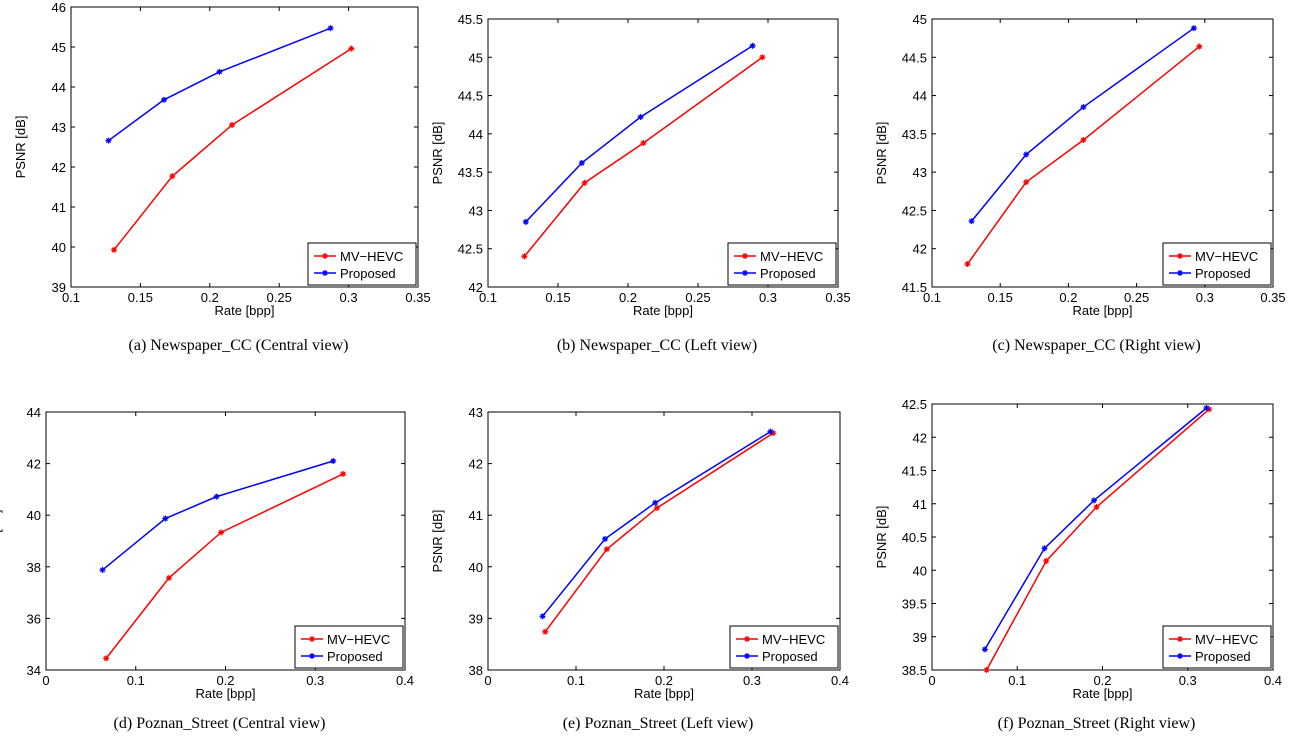  Describe the element at coordinates (470, 172) in the screenshot. I see `y-tick-label: 43.5` at that location.